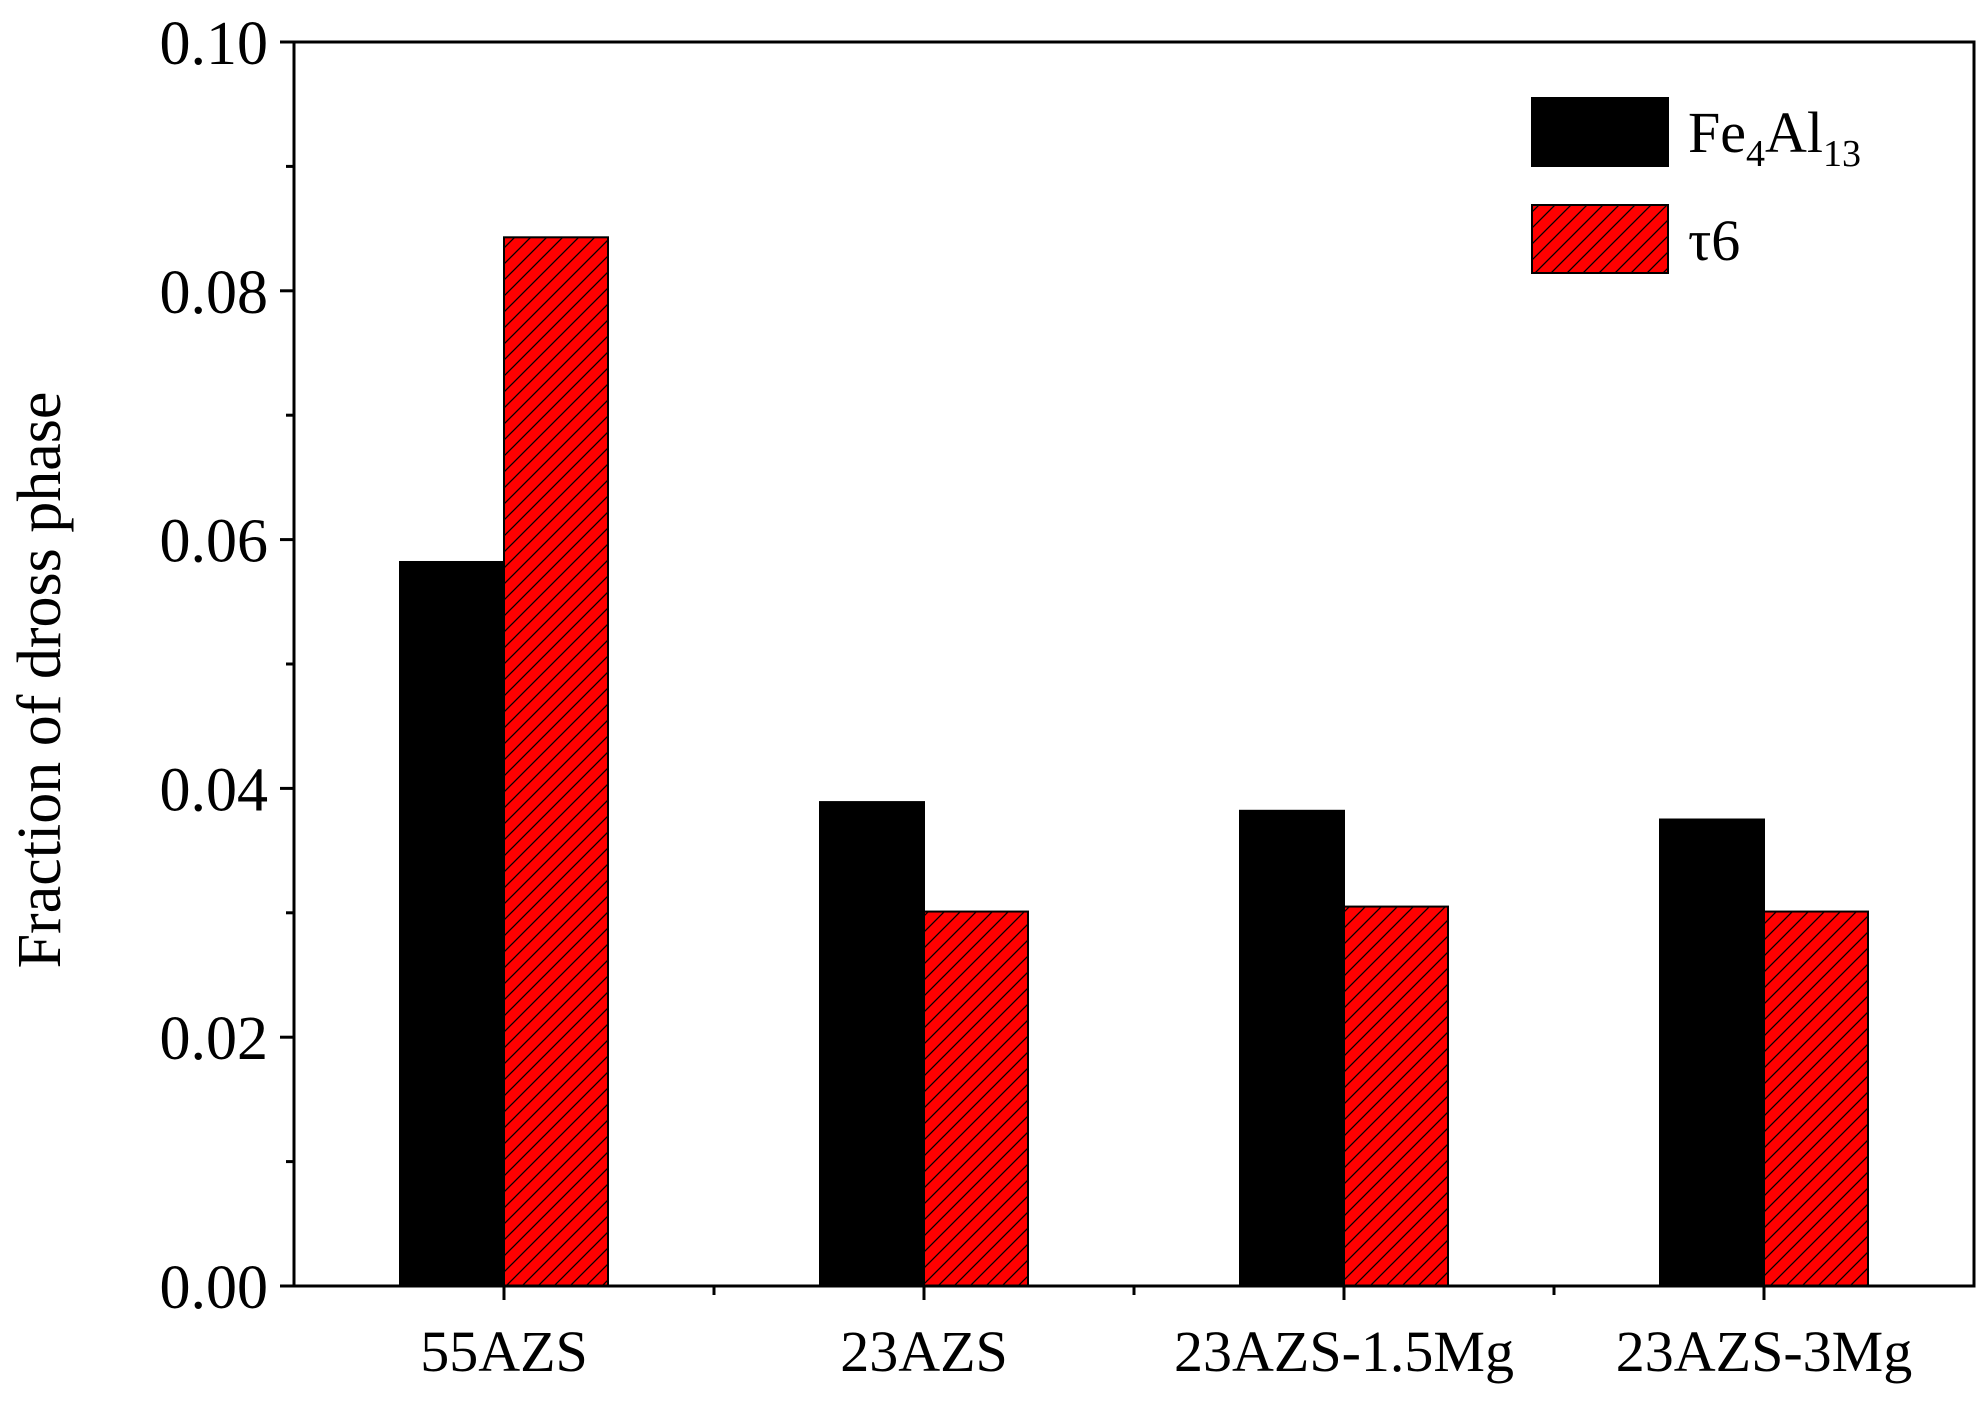 The height and width of the screenshot is (1402, 1984). What do you see at coordinates (214, 790) in the screenshot?
I see `y-tick-label: 0.04` at bounding box center [214, 790].